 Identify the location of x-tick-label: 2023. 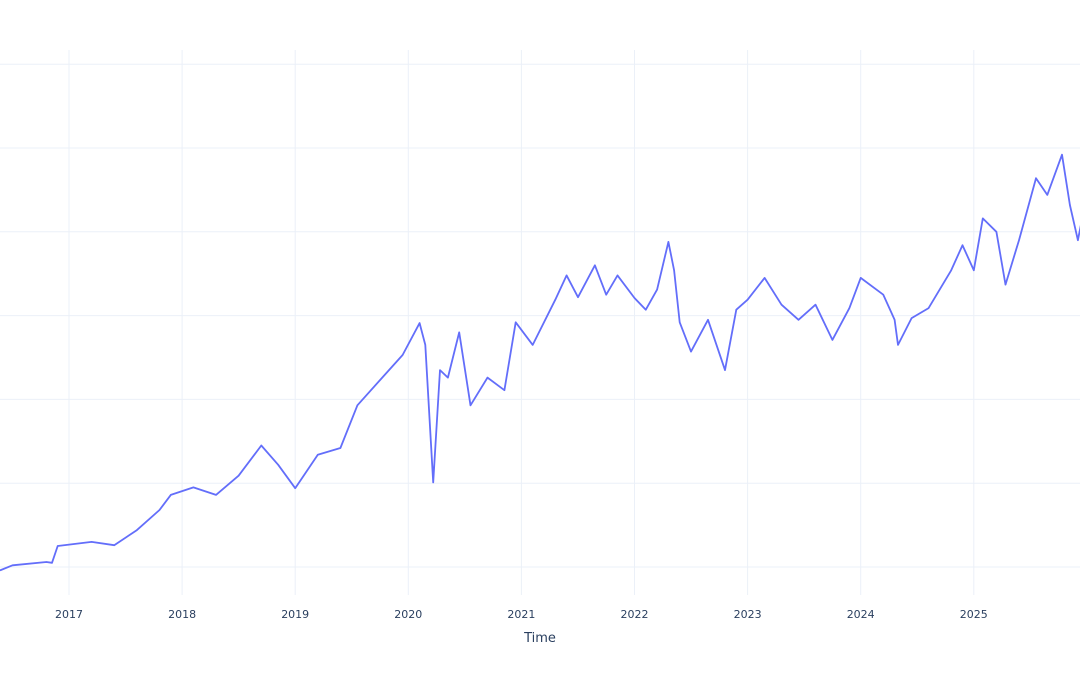
(748, 614).